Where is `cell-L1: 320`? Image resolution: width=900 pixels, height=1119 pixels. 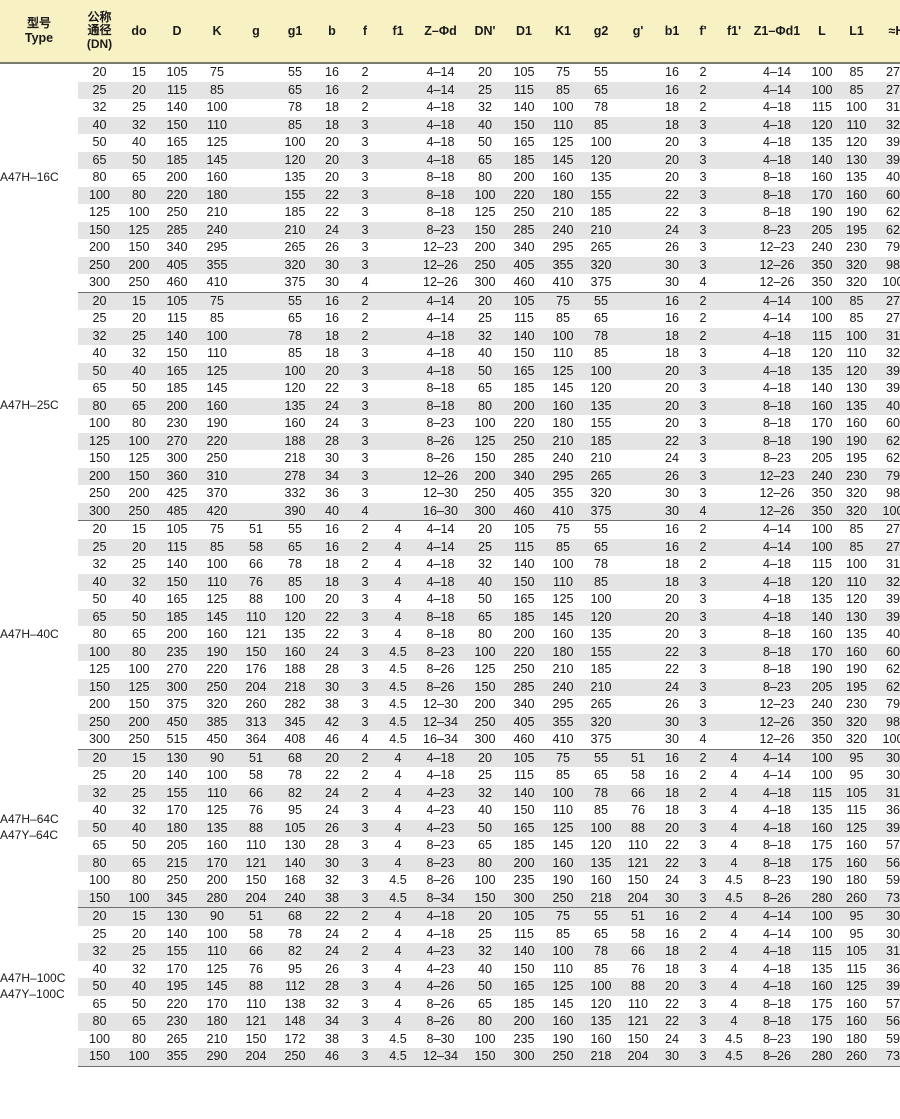
cell-L1: 320 is located at coordinates (856, 265).